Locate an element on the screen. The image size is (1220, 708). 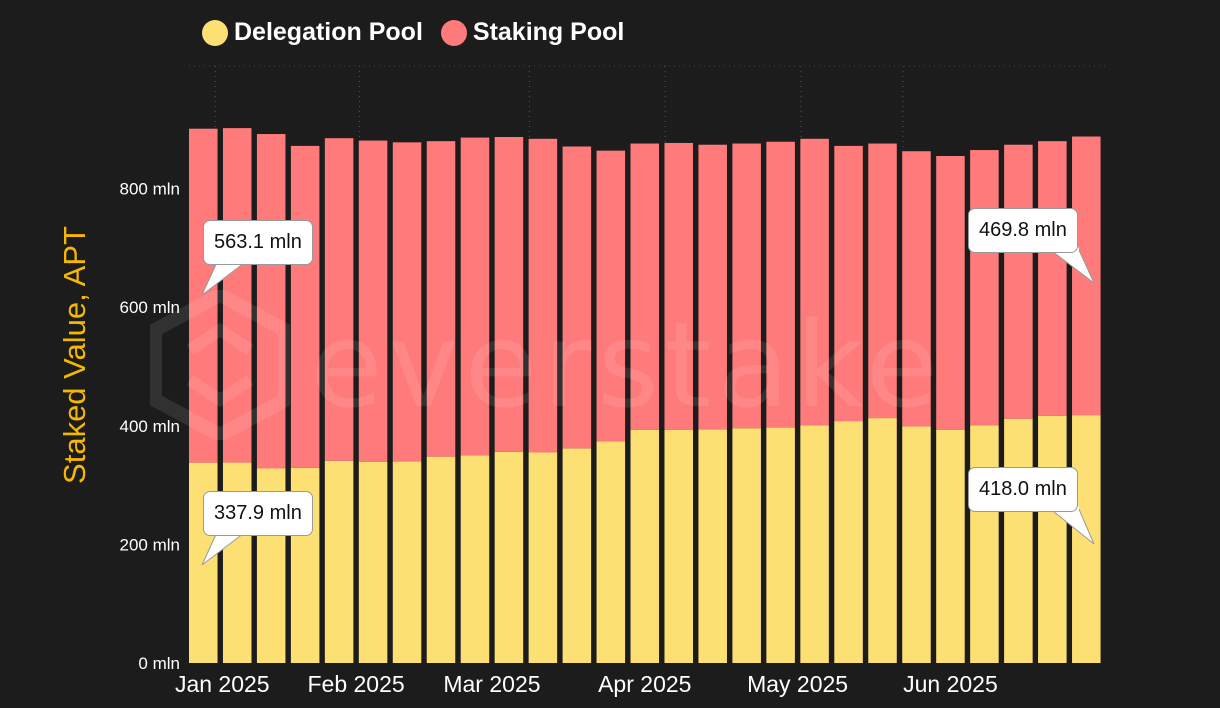
y-tick-label: 400 mln is located at coordinates (150, 426).